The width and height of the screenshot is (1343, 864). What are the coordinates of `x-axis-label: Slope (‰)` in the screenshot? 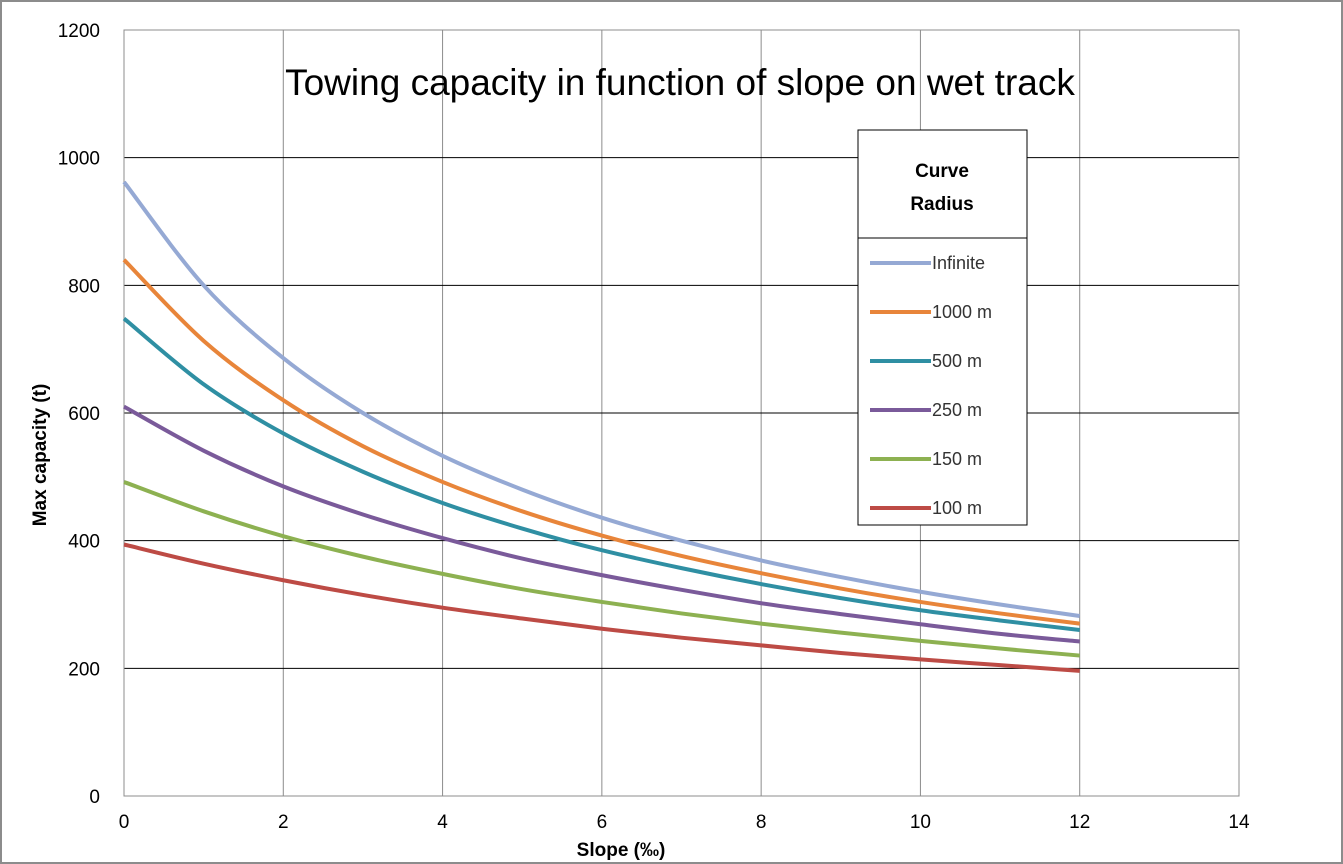 It's located at (621, 850).